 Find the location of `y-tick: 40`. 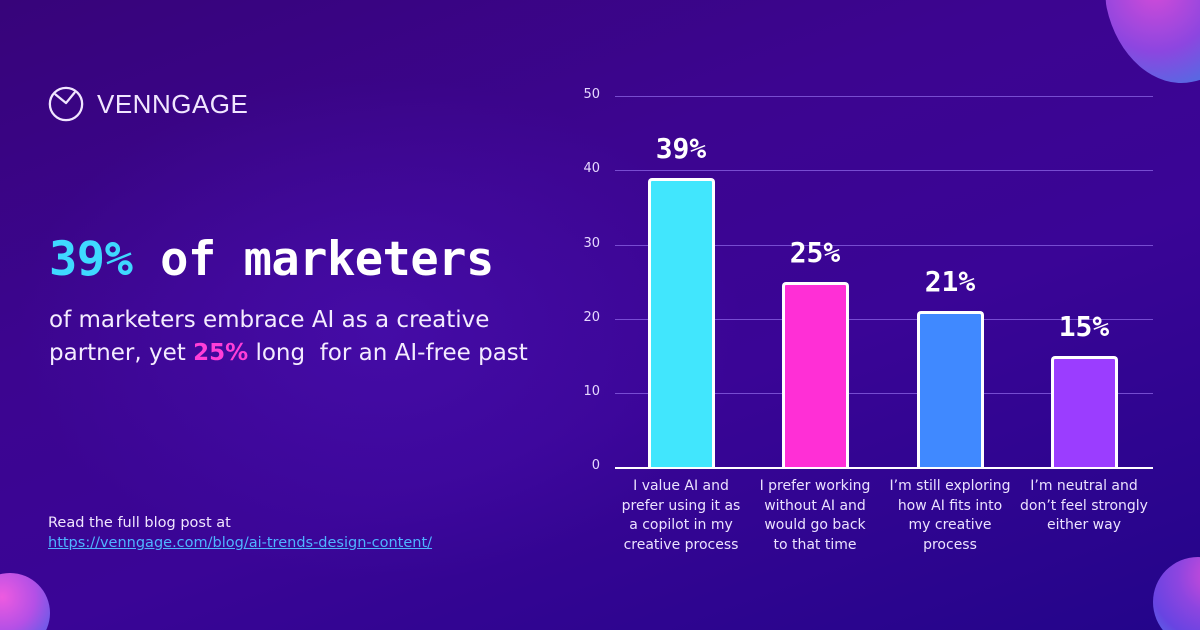

y-tick: 40 is located at coordinates (591, 168).